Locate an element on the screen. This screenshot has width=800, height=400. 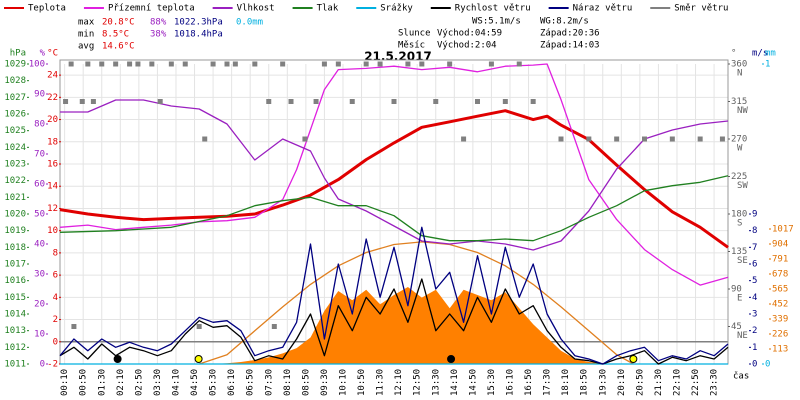
legend-label: Teplota is located at coordinates (47, 9).